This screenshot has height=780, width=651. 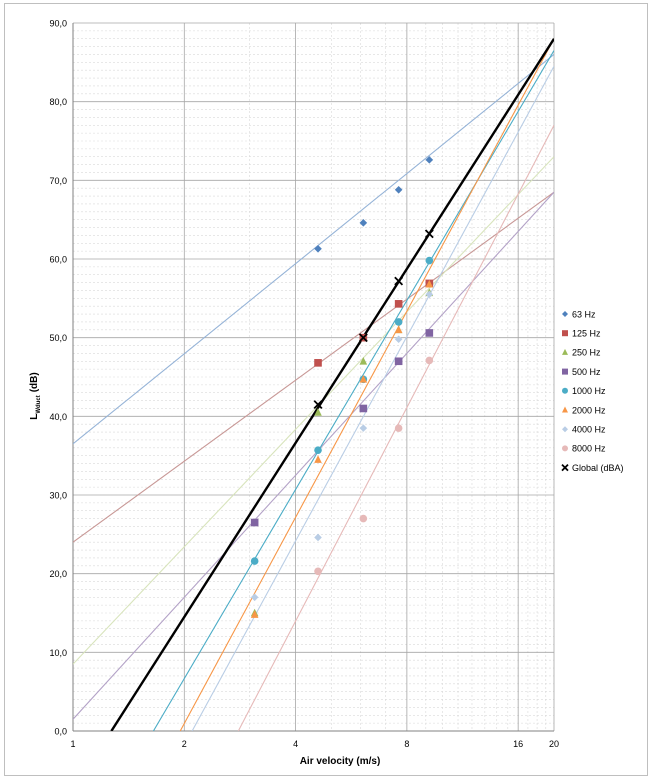 I want to click on x-tick-label: 2, so click(x=184, y=744).